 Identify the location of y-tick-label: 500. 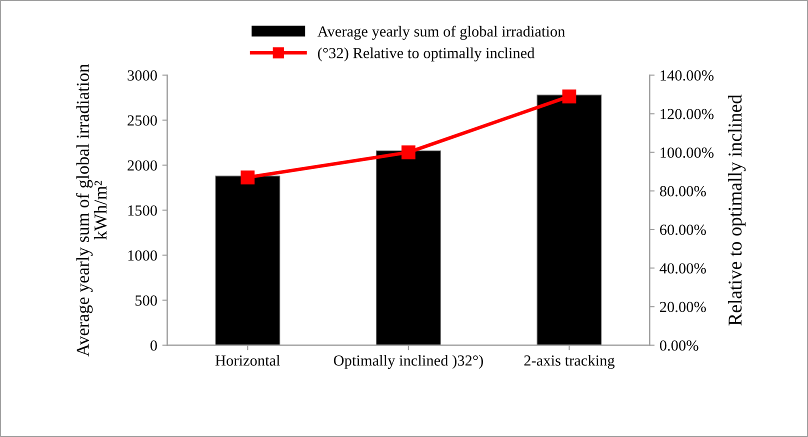
(146, 300).